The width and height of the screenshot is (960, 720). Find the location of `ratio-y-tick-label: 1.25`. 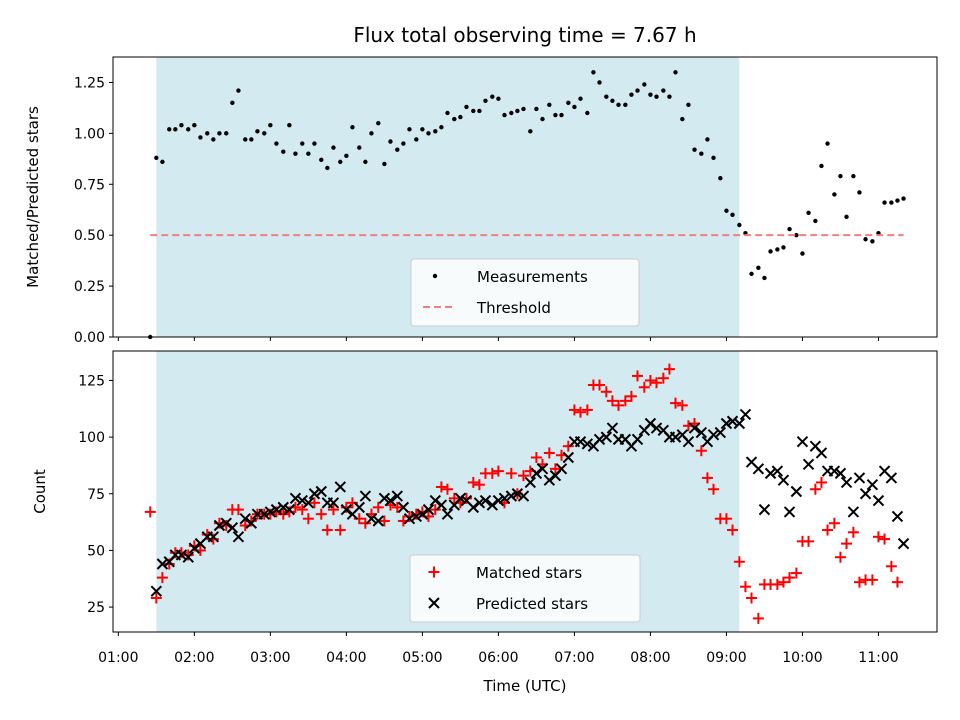

ratio-y-tick-label: 1.25 is located at coordinates (89, 83).